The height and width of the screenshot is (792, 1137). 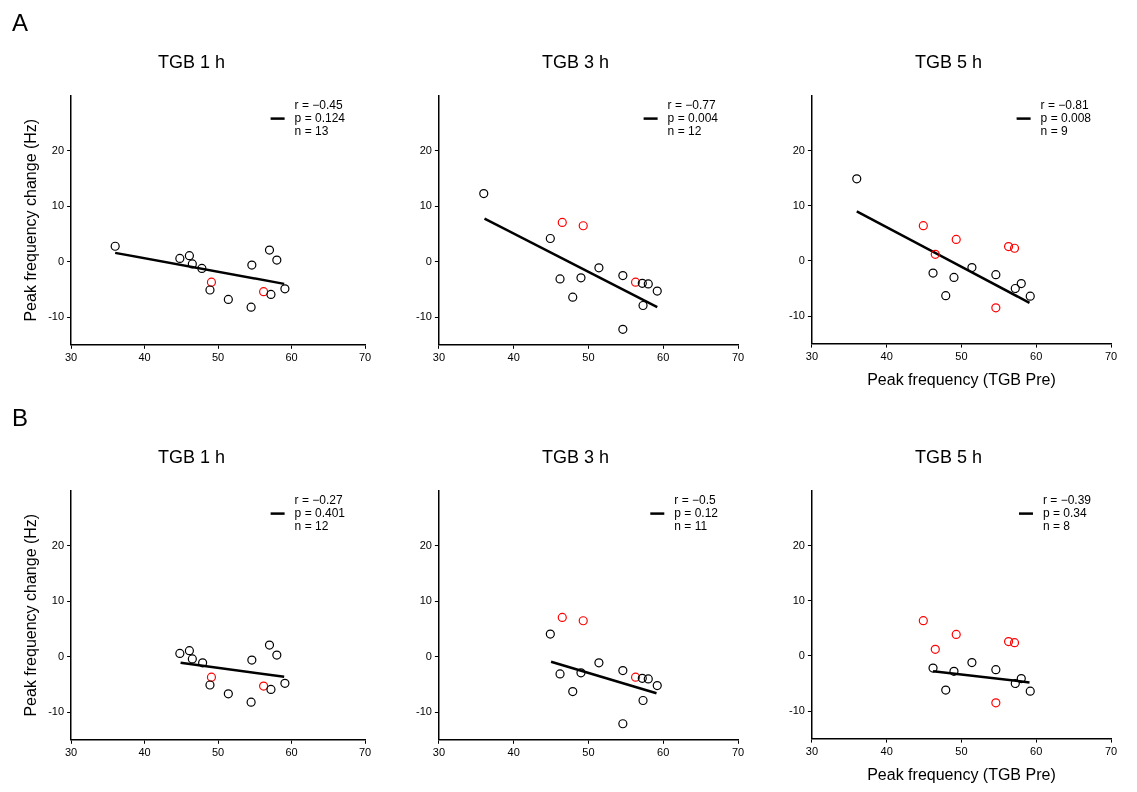 What do you see at coordinates (191, 61) in the screenshot?
I see `chart-title: TGB 1 h` at bounding box center [191, 61].